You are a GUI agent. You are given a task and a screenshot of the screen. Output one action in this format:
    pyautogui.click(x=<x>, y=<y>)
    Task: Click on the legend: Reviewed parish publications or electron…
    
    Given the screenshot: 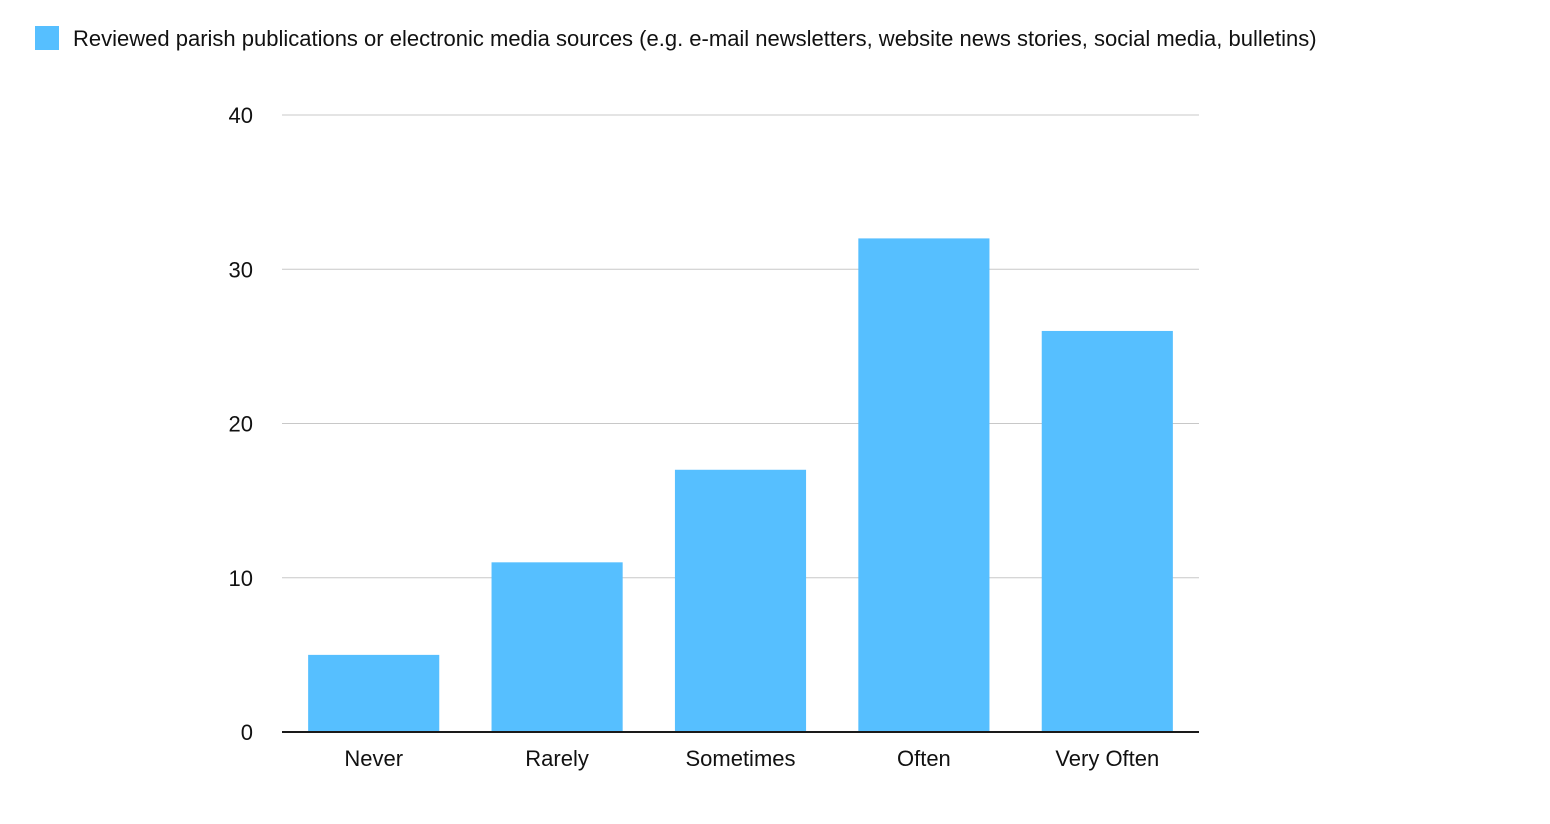 What is the action you would take?
    pyautogui.click(x=676, y=38)
    